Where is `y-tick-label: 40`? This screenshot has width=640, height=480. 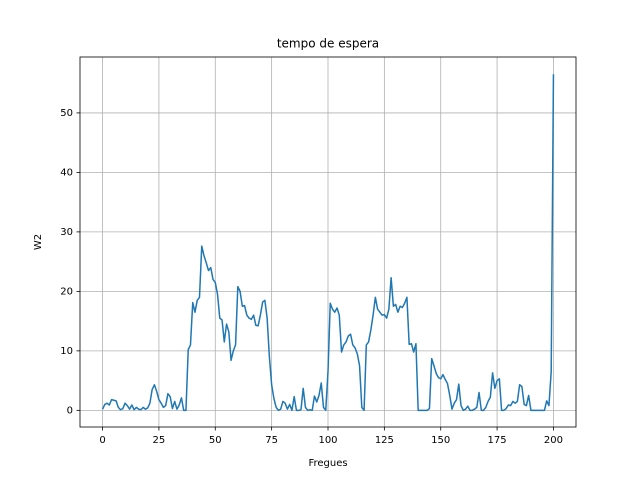 y-tick-label: 40 is located at coordinates (66, 172).